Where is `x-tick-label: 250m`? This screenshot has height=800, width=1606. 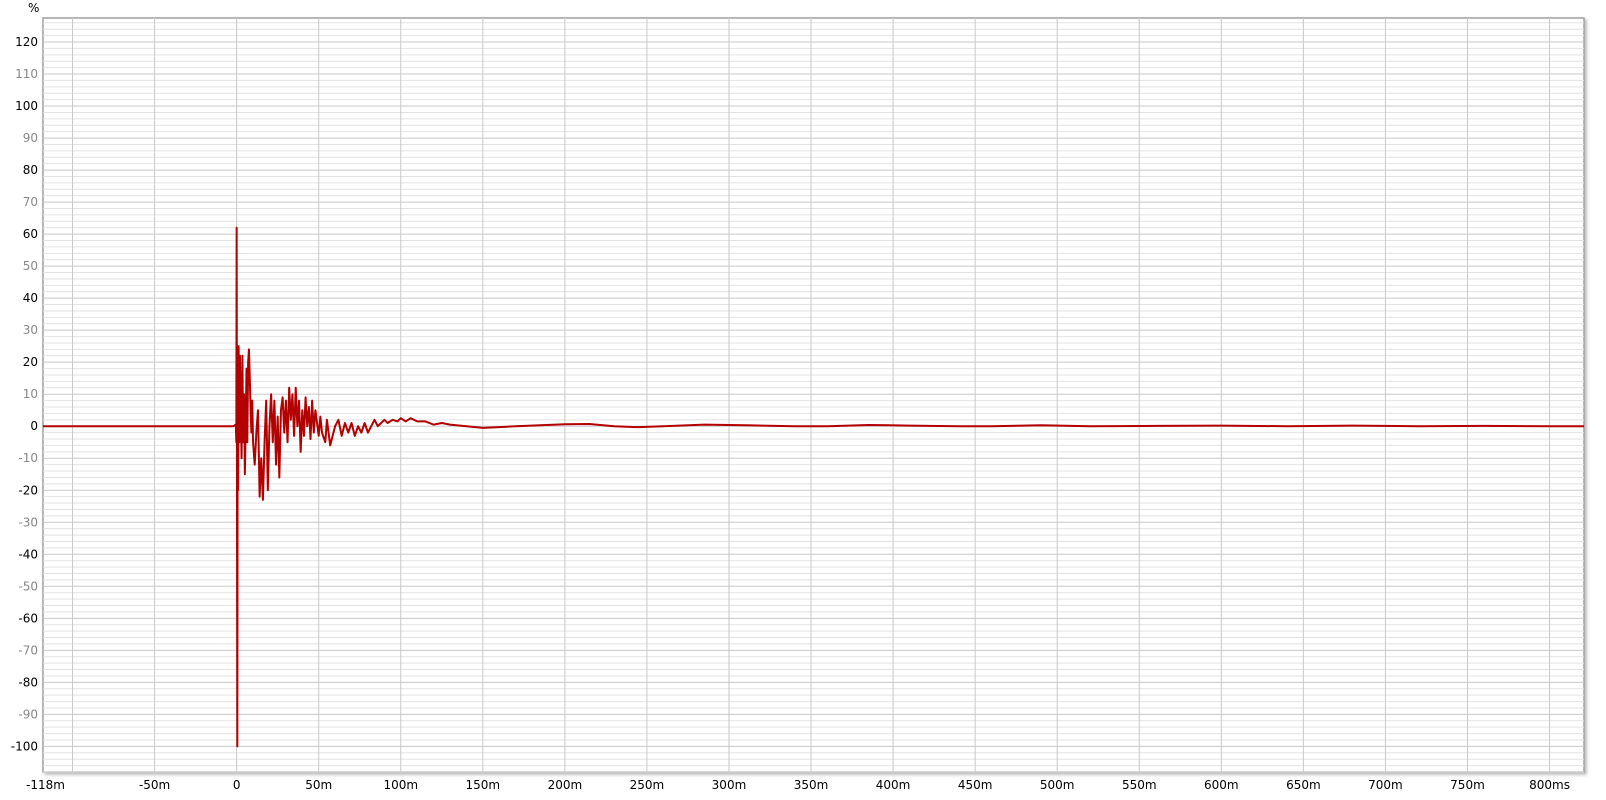 x-tick-label: 250m is located at coordinates (647, 785).